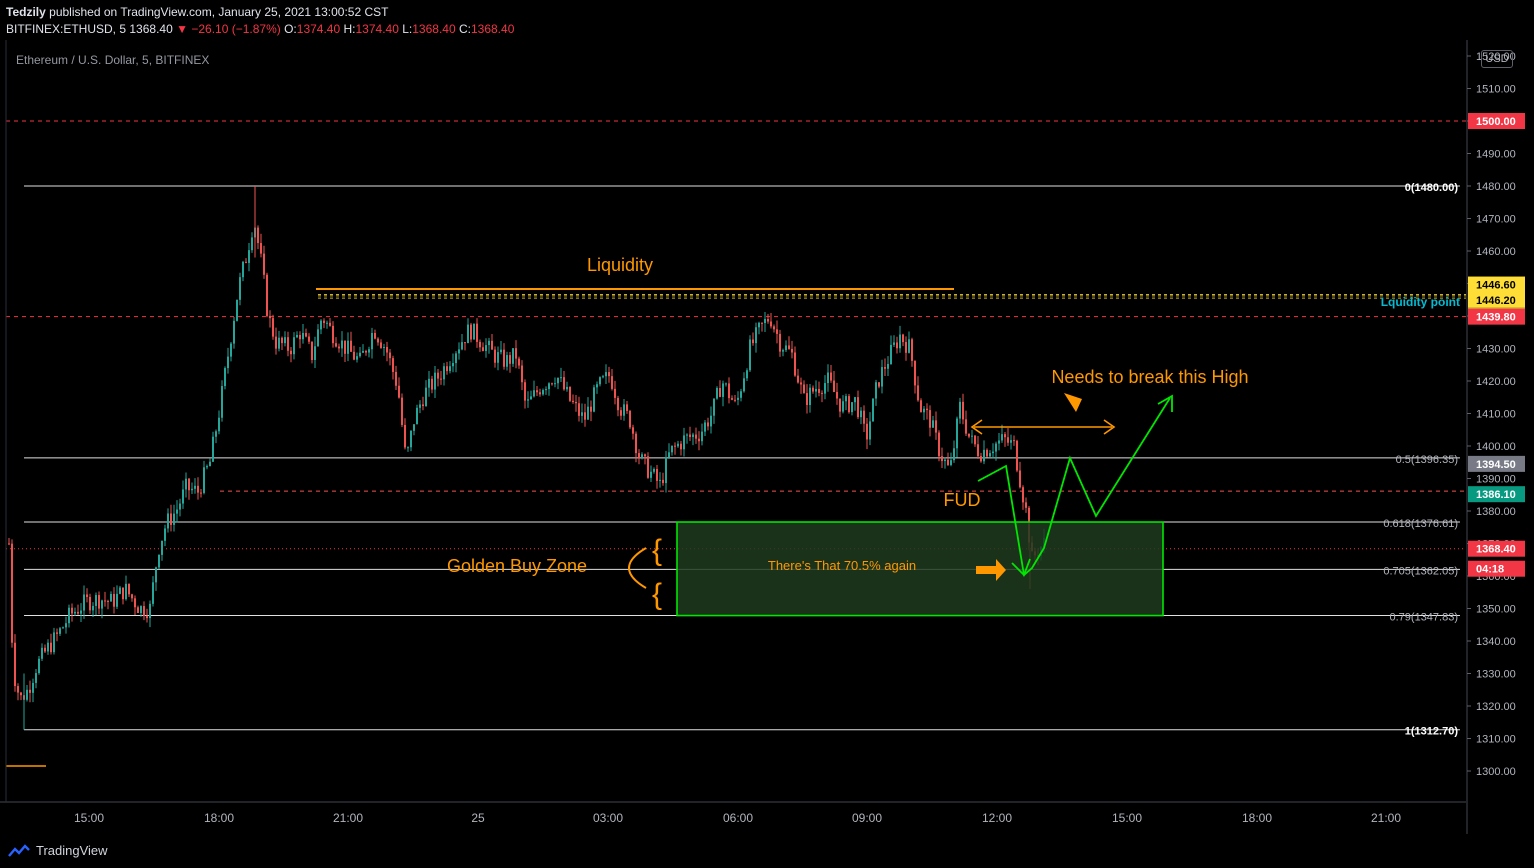 Image resolution: width=1534 pixels, height=868 pixels. Describe the element at coordinates (377, 29) in the screenshot. I see `high-value: 1374.40` at that location.